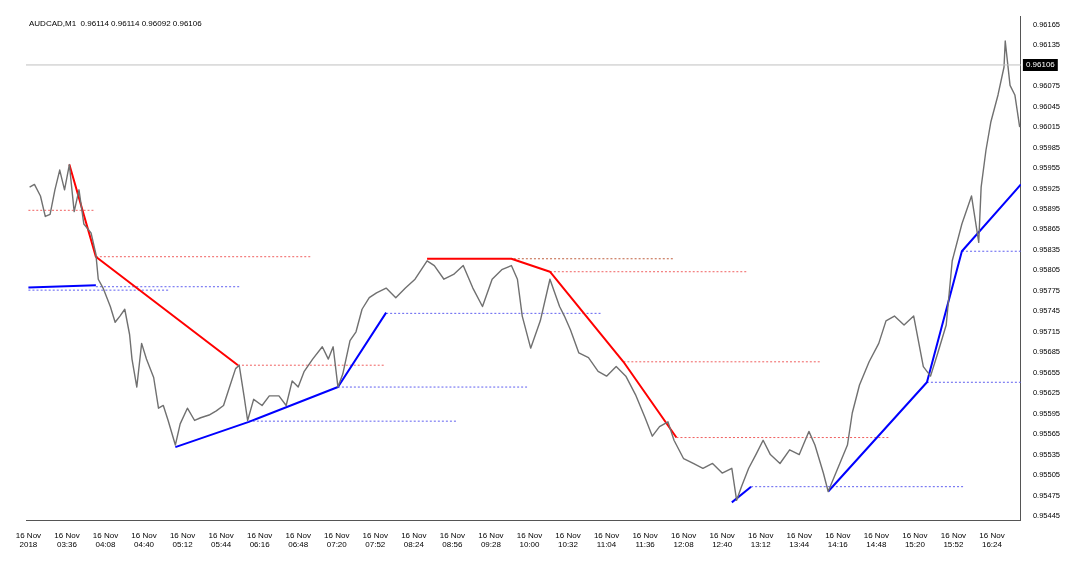  I want to click on x-tick-label: 16 Nov 08:56, so click(452, 540).